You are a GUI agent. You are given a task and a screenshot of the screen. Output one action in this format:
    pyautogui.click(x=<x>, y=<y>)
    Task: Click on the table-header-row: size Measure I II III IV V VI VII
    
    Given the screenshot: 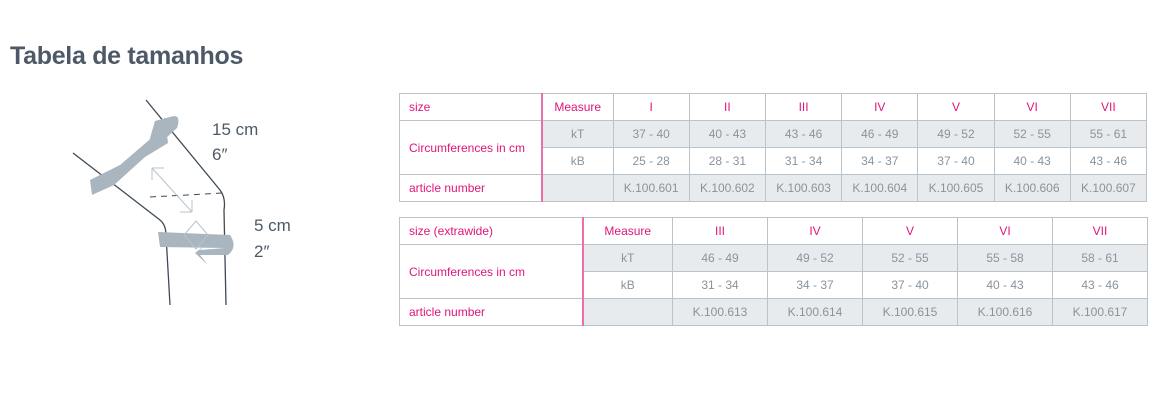 What is the action you would take?
    pyautogui.click(x=773, y=107)
    